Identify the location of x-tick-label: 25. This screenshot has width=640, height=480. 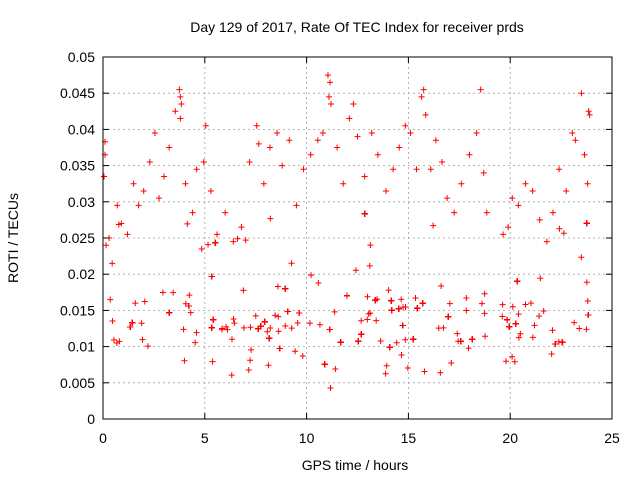
(612, 438).